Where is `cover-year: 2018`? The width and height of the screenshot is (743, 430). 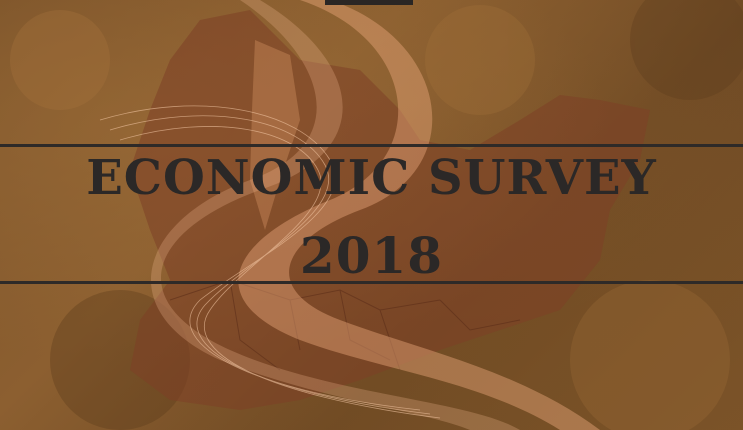 cover-year: 2018 is located at coordinates (371, 255).